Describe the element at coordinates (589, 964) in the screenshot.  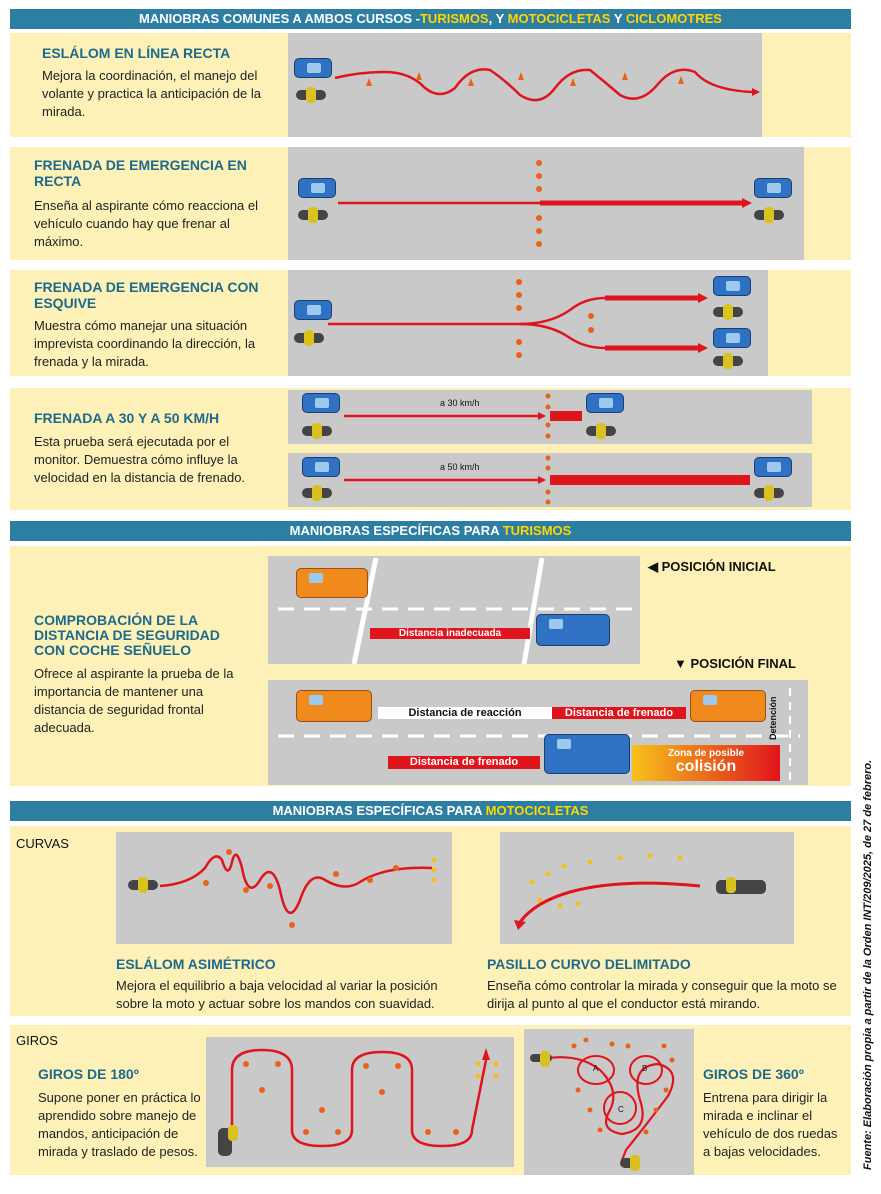
I see `corridor-title: PASILLO CURVO DELIMITADO` at that location.